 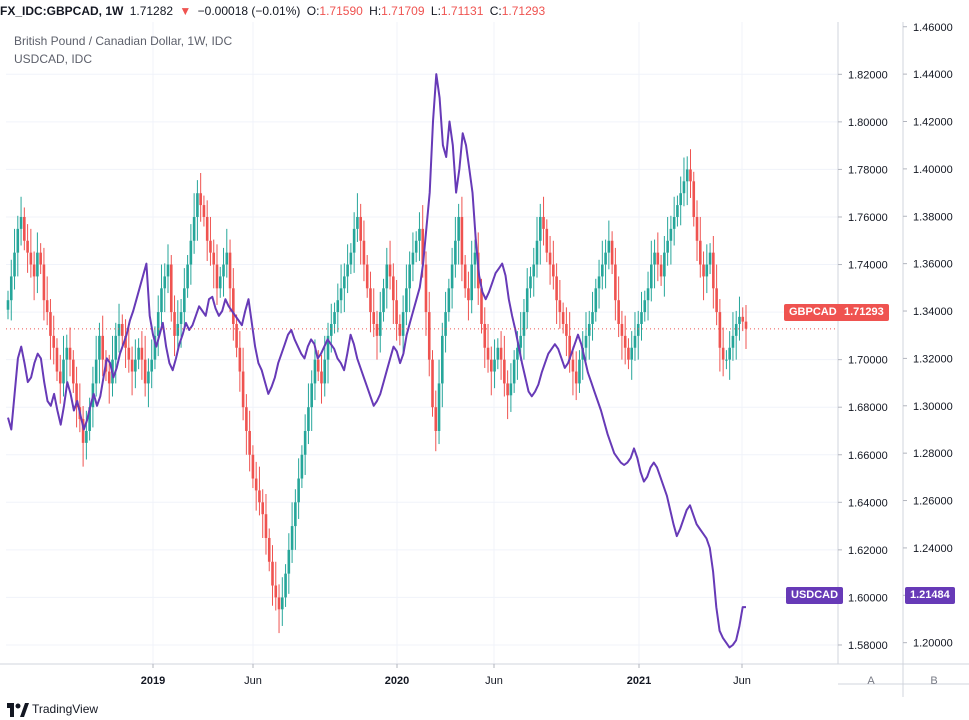 I want to click on left-axis-tick: 1.64000, so click(x=868, y=503).